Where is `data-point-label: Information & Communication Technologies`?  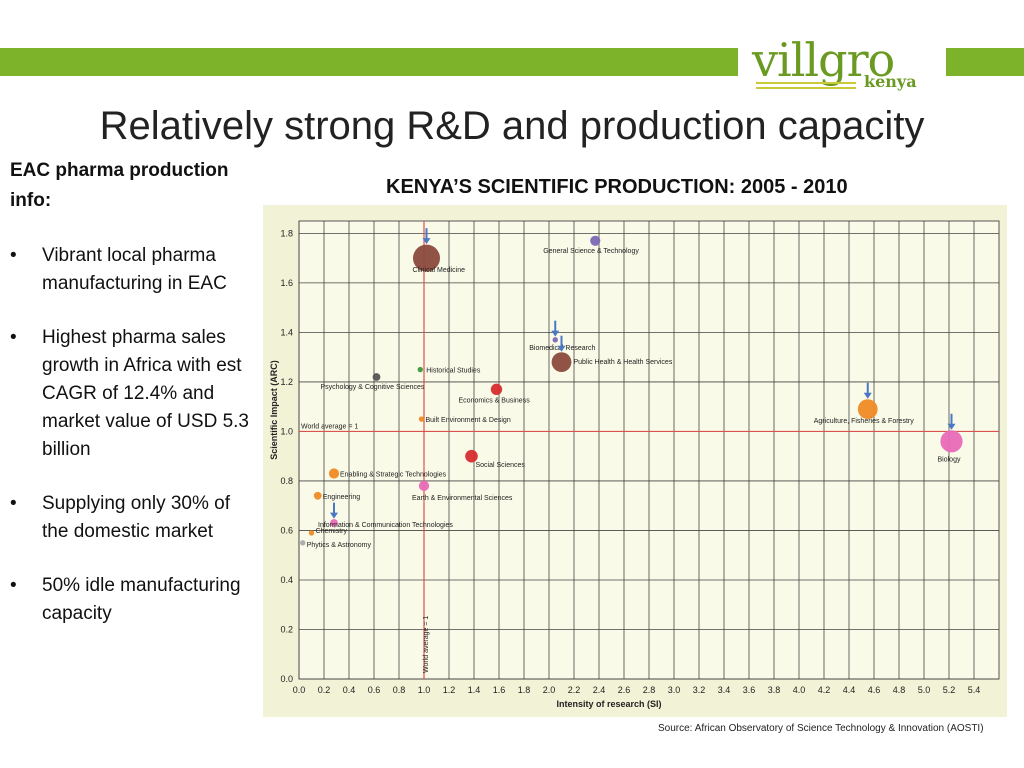 data-point-label: Information & Communication Technologies is located at coordinates (385, 525).